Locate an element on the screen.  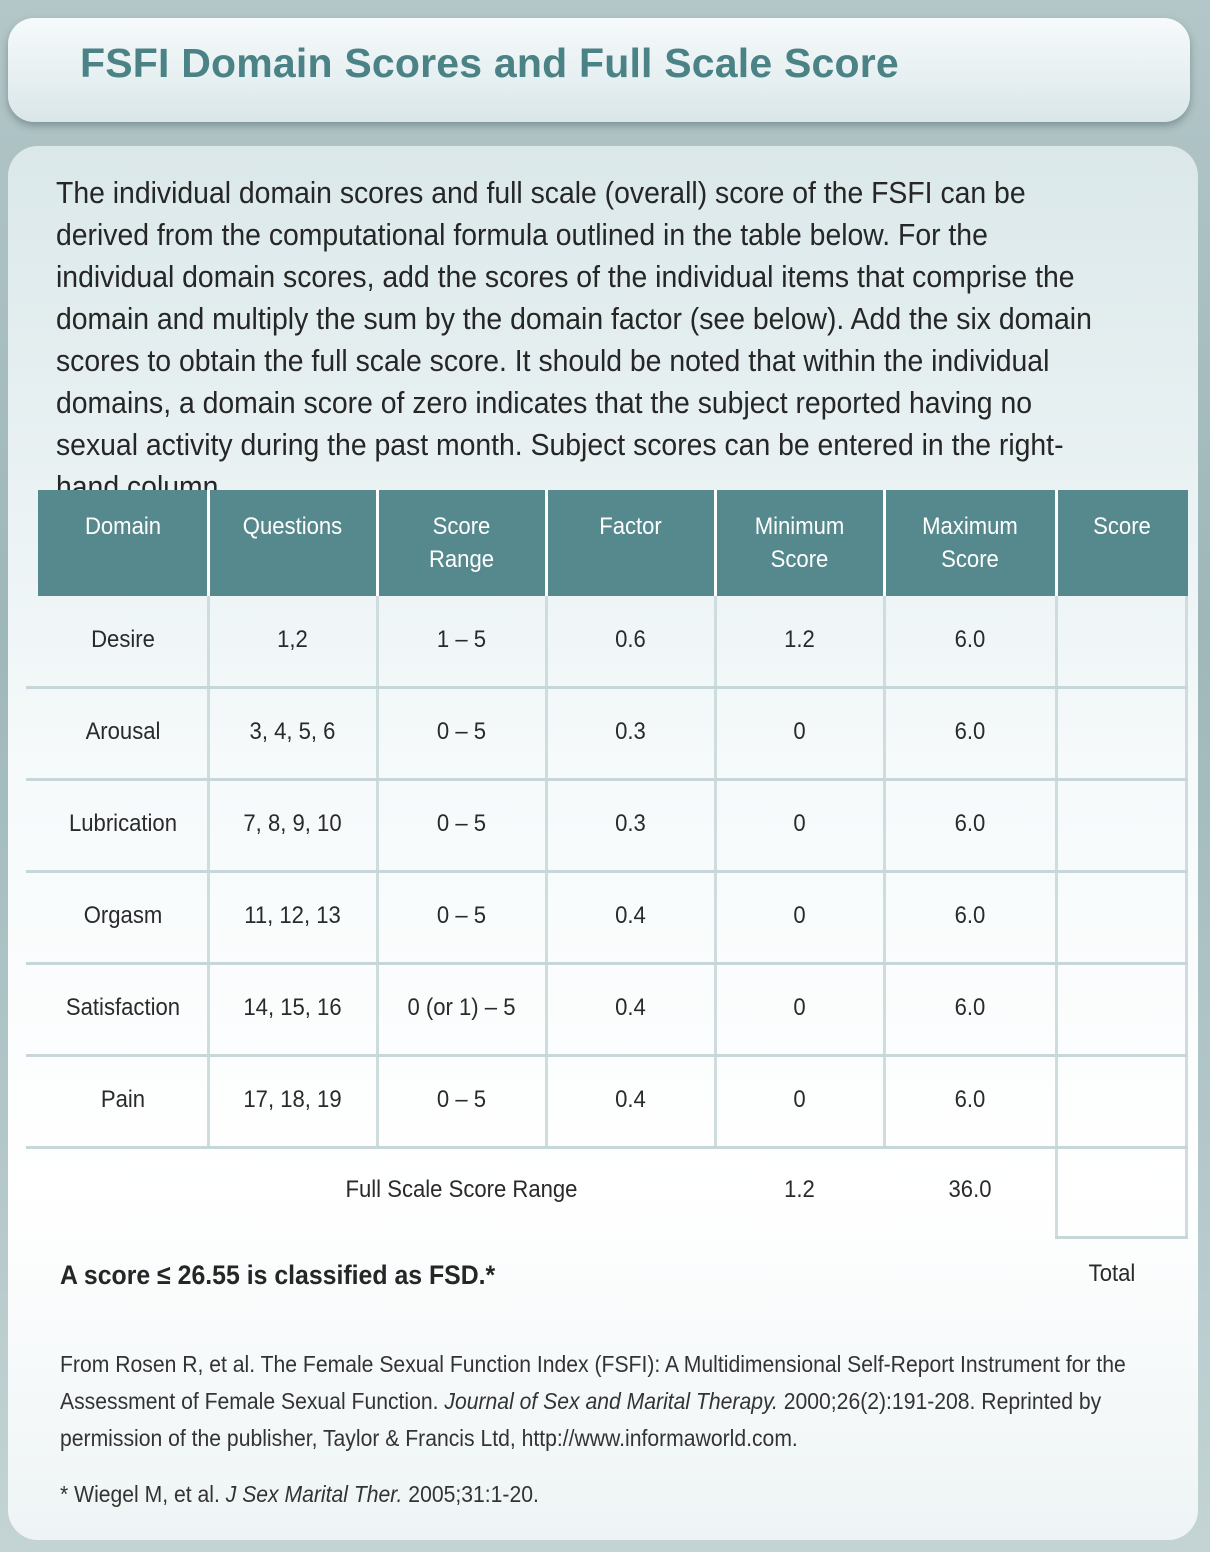
table-cell-domain: Desire is located at coordinates (123, 639).